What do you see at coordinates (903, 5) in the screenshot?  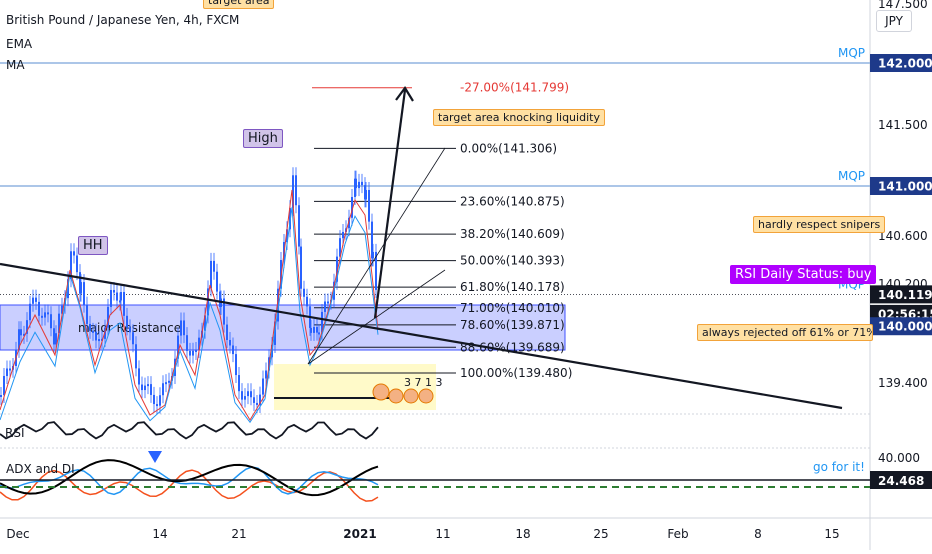 I see `price-tick-label: 147.500` at bounding box center [903, 5].